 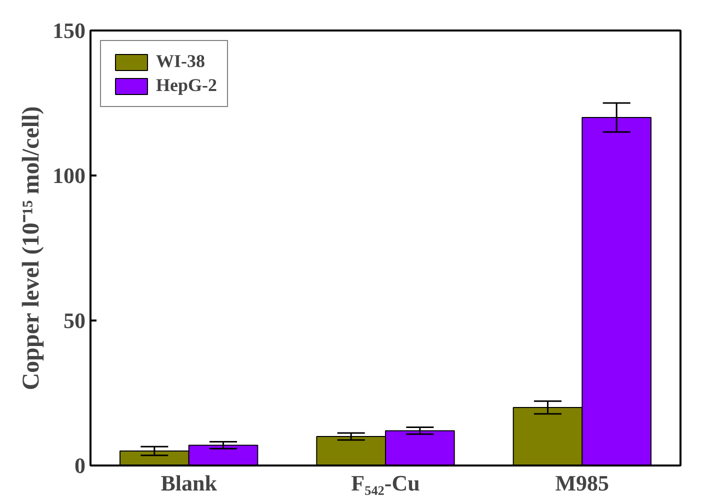 What do you see at coordinates (189, 483) in the screenshot?
I see `x-tick-label: Blank` at bounding box center [189, 483].